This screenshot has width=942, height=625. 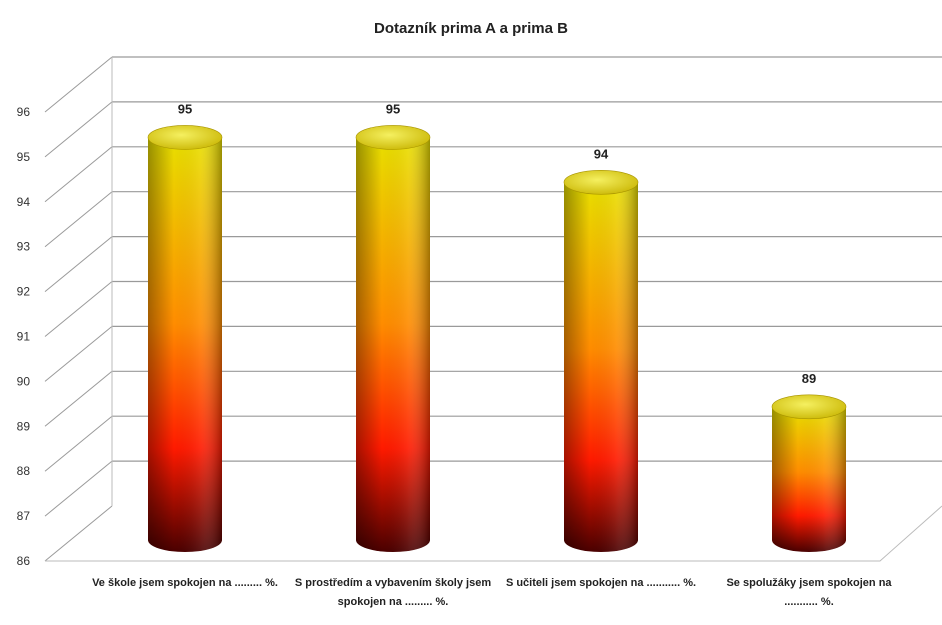 I want to click on y-tick-label: 90, so click(x=24, y=381).